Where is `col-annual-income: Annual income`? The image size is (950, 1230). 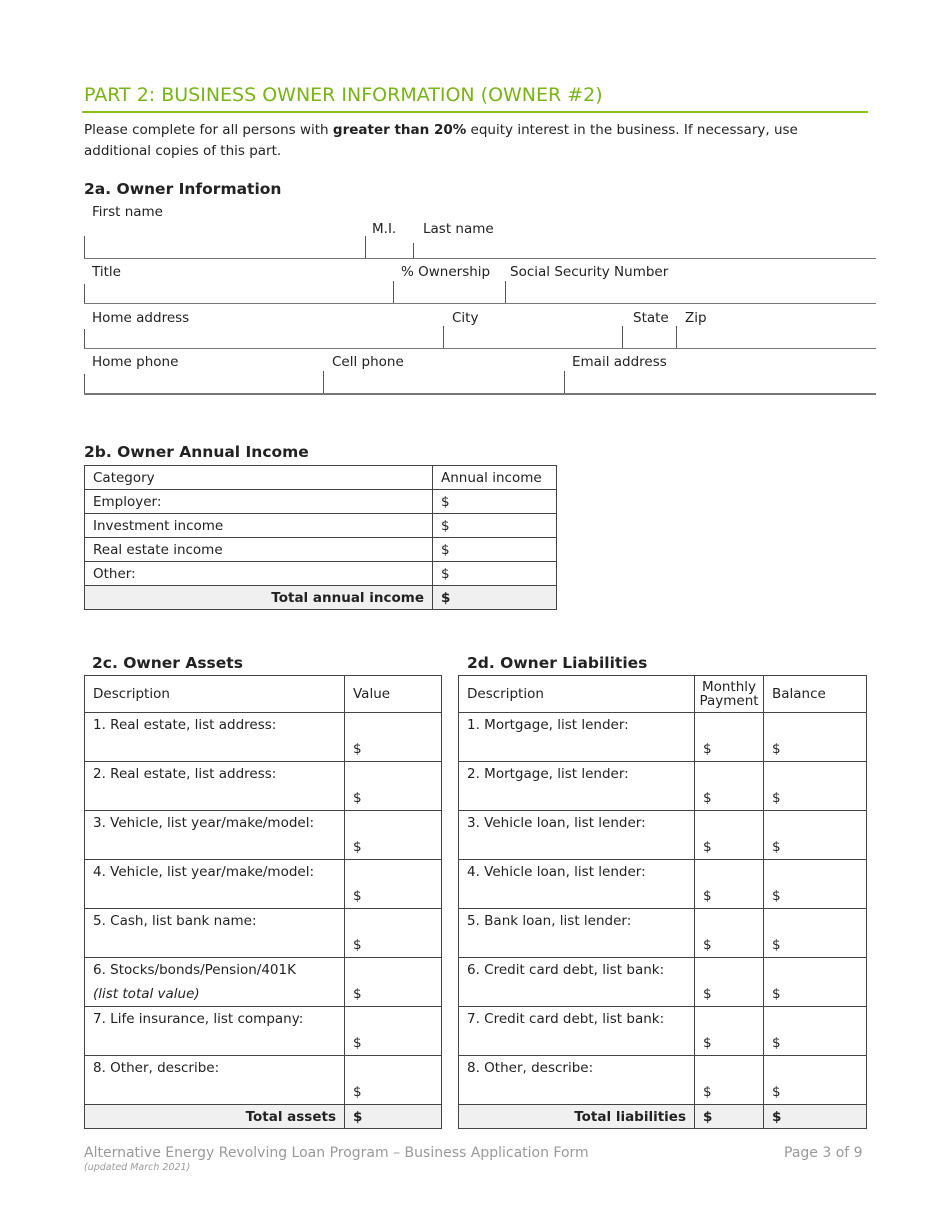
col-annual-income: Annual income is located at coordinates (494, 477).